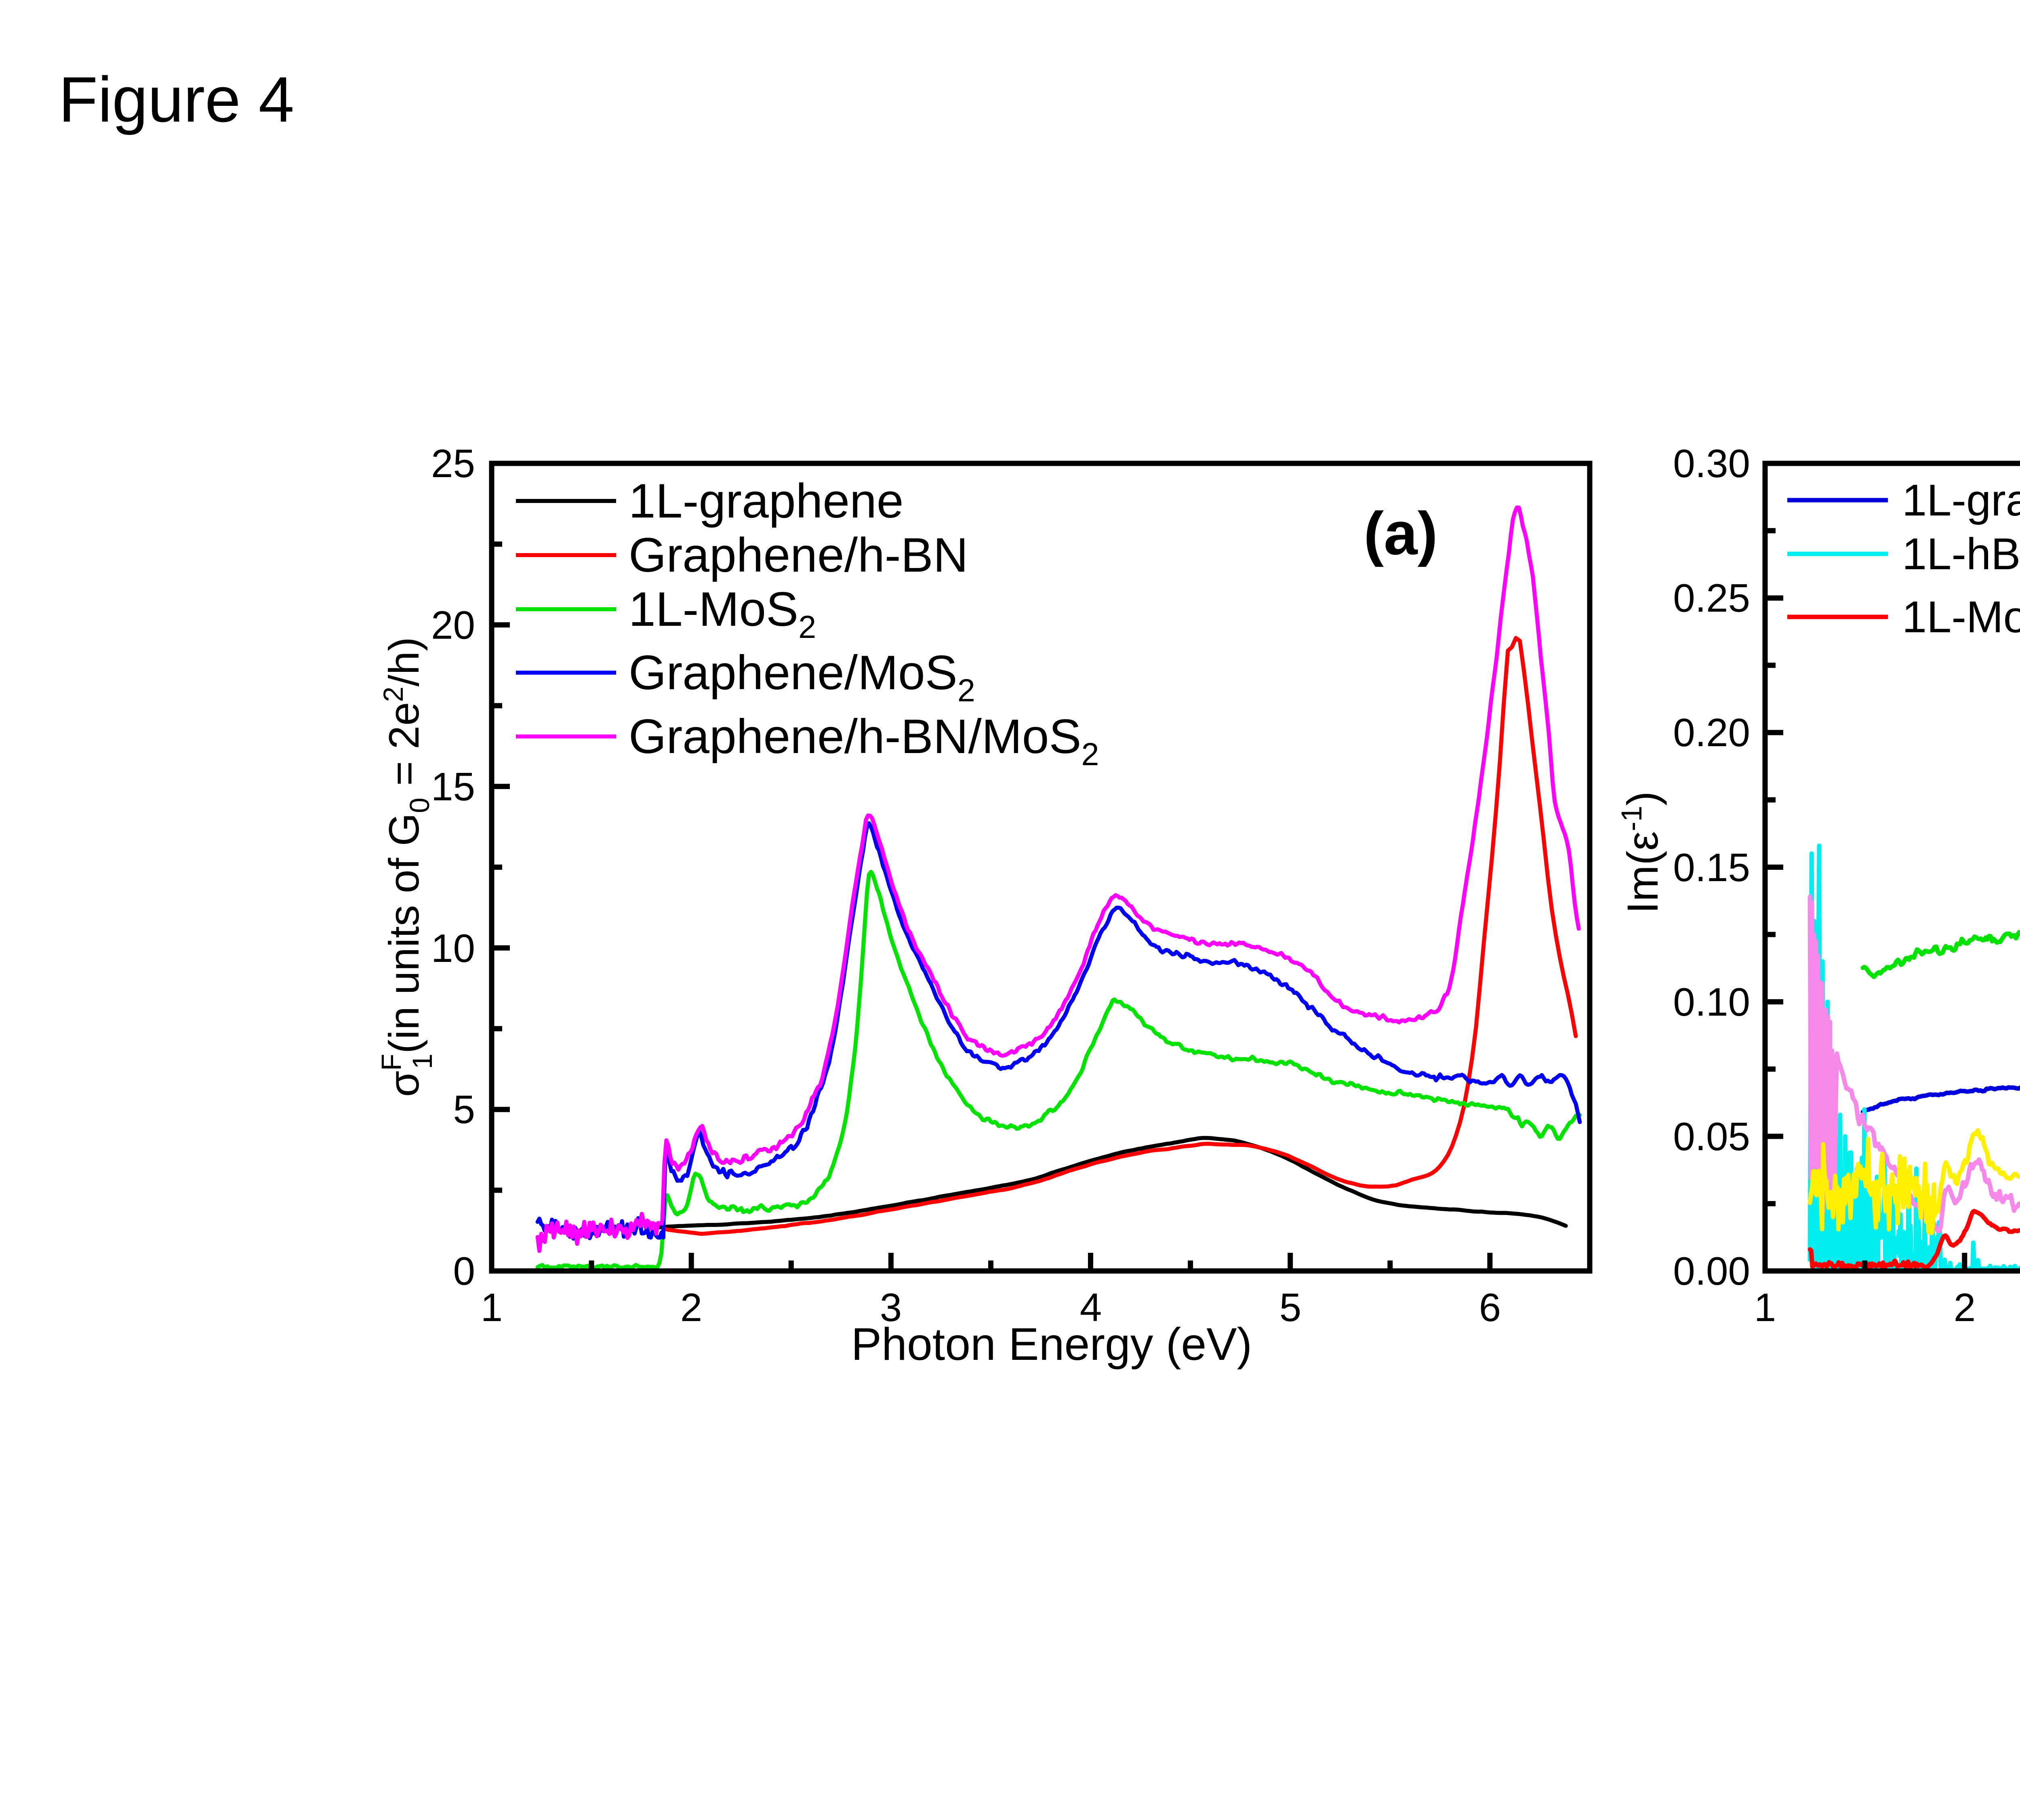 The height and width of the screenshot is (1820, 2020). Describe the element at coordinates (1091, 1307) in the screenshot. I see `svg-text: 4` at that location.